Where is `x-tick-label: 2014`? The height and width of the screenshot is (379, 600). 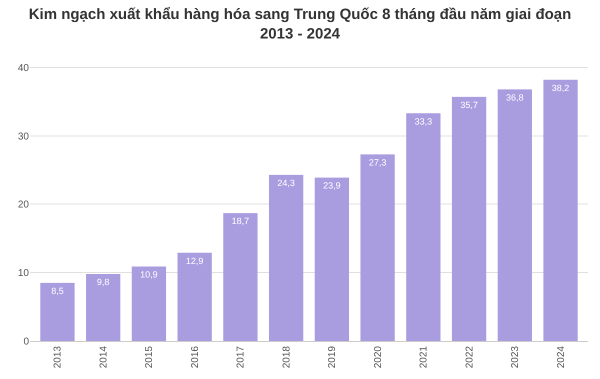
x-tick-label: 2014 is located at coordinates (104, 357).